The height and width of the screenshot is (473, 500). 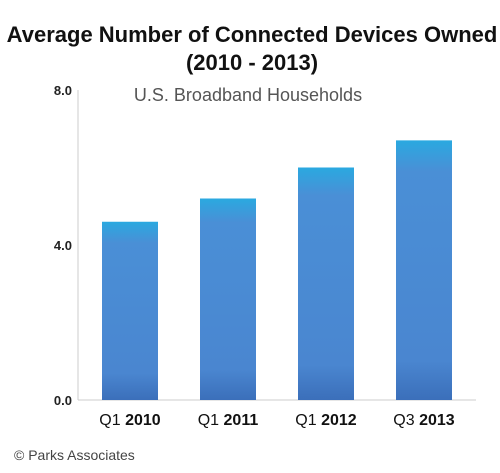 What do you see at coordinates (129, 420) in the screenshot?
I see `x-tick-label: Q1 2010` at bounding box center [129, 420].